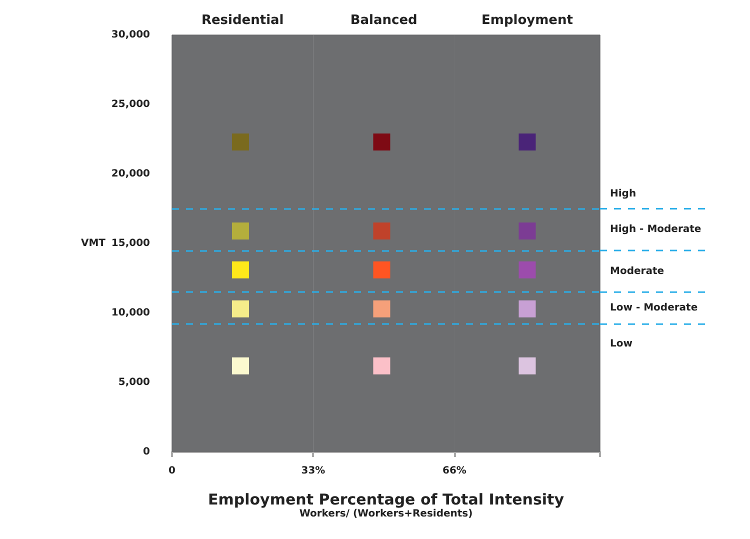 This screenshot has width=750, height=539. Describe the element at coordinates (130, 174) in the screenshot. I see `y-tick-label: 20,000` at that location.